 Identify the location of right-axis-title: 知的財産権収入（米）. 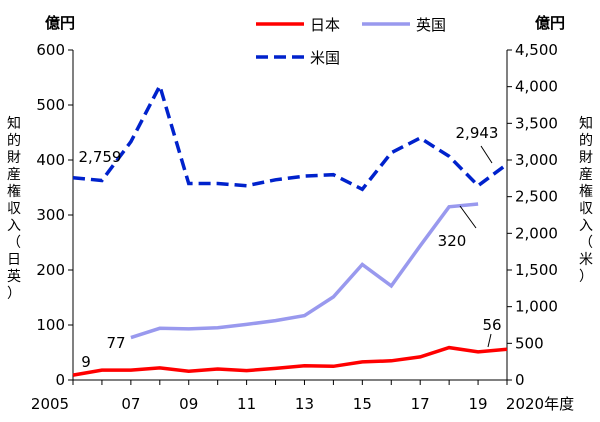
(586, 200).